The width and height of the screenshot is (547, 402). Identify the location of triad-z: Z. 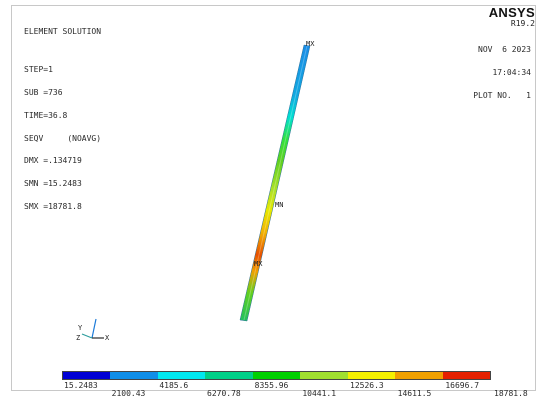
(78, 338).